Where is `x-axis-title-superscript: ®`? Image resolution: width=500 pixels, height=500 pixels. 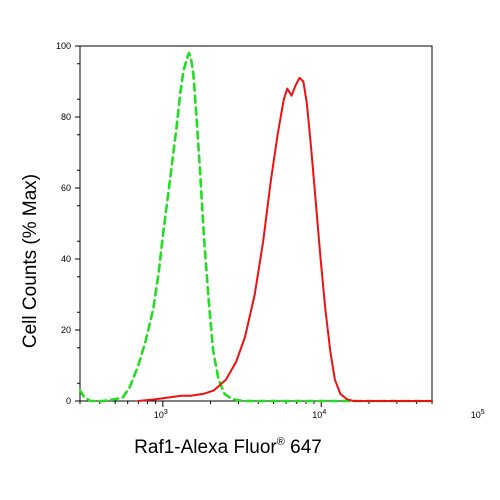 x-axis-title-superscript: ® is located at coordinates (281, 442).